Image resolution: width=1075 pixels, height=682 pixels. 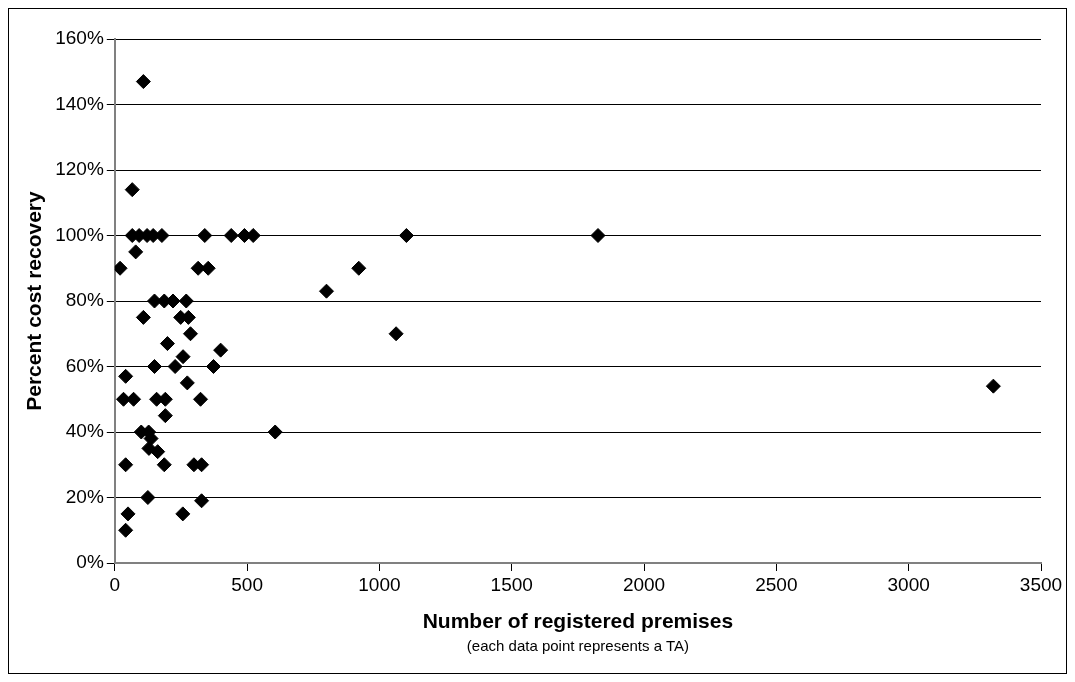 What do you see at coordinates (776, 584) in the screenshot?
I see `x-tick-label: 2500` at bounding box center [776, 584].